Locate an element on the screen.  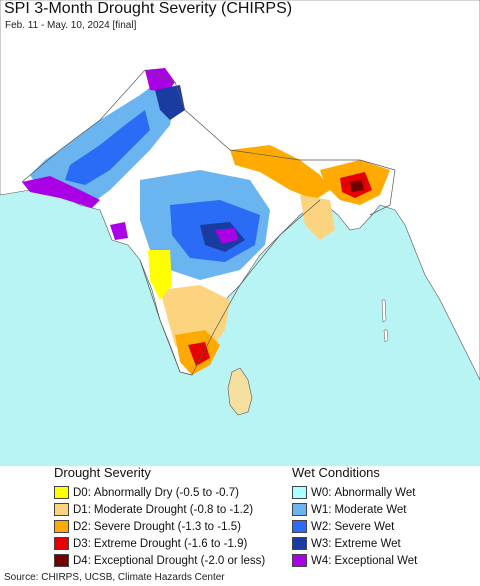
legend-item-d4: D4: Exceptional Drought (-2.0 or less) is located at coordinates (159, 560).